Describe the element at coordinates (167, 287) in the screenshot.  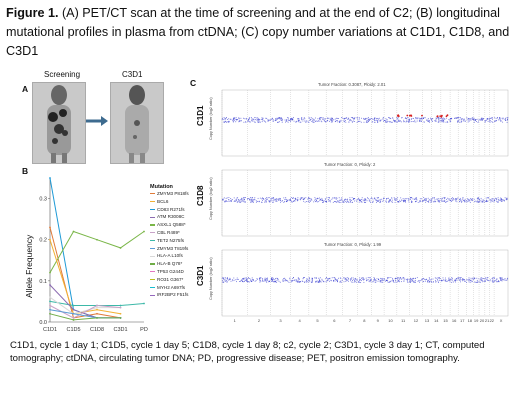
I see `legend-item: MYH2 A697fs` at that location.